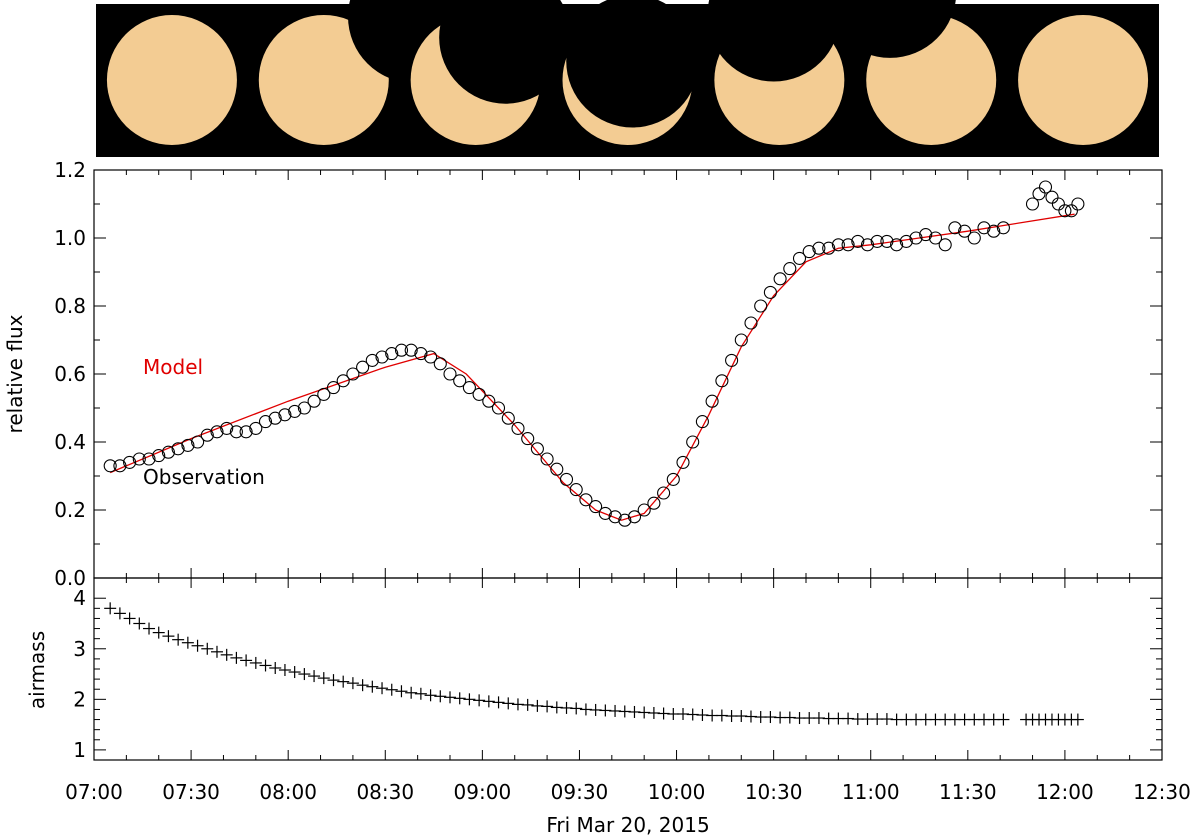 Image resolution: width=1200 pixels, height=839 pixels. What do you see at coordinates (70, 578) in the screenshot?
I see `flux-y-tick-label: 0.0` at bounding box center [70, 578].